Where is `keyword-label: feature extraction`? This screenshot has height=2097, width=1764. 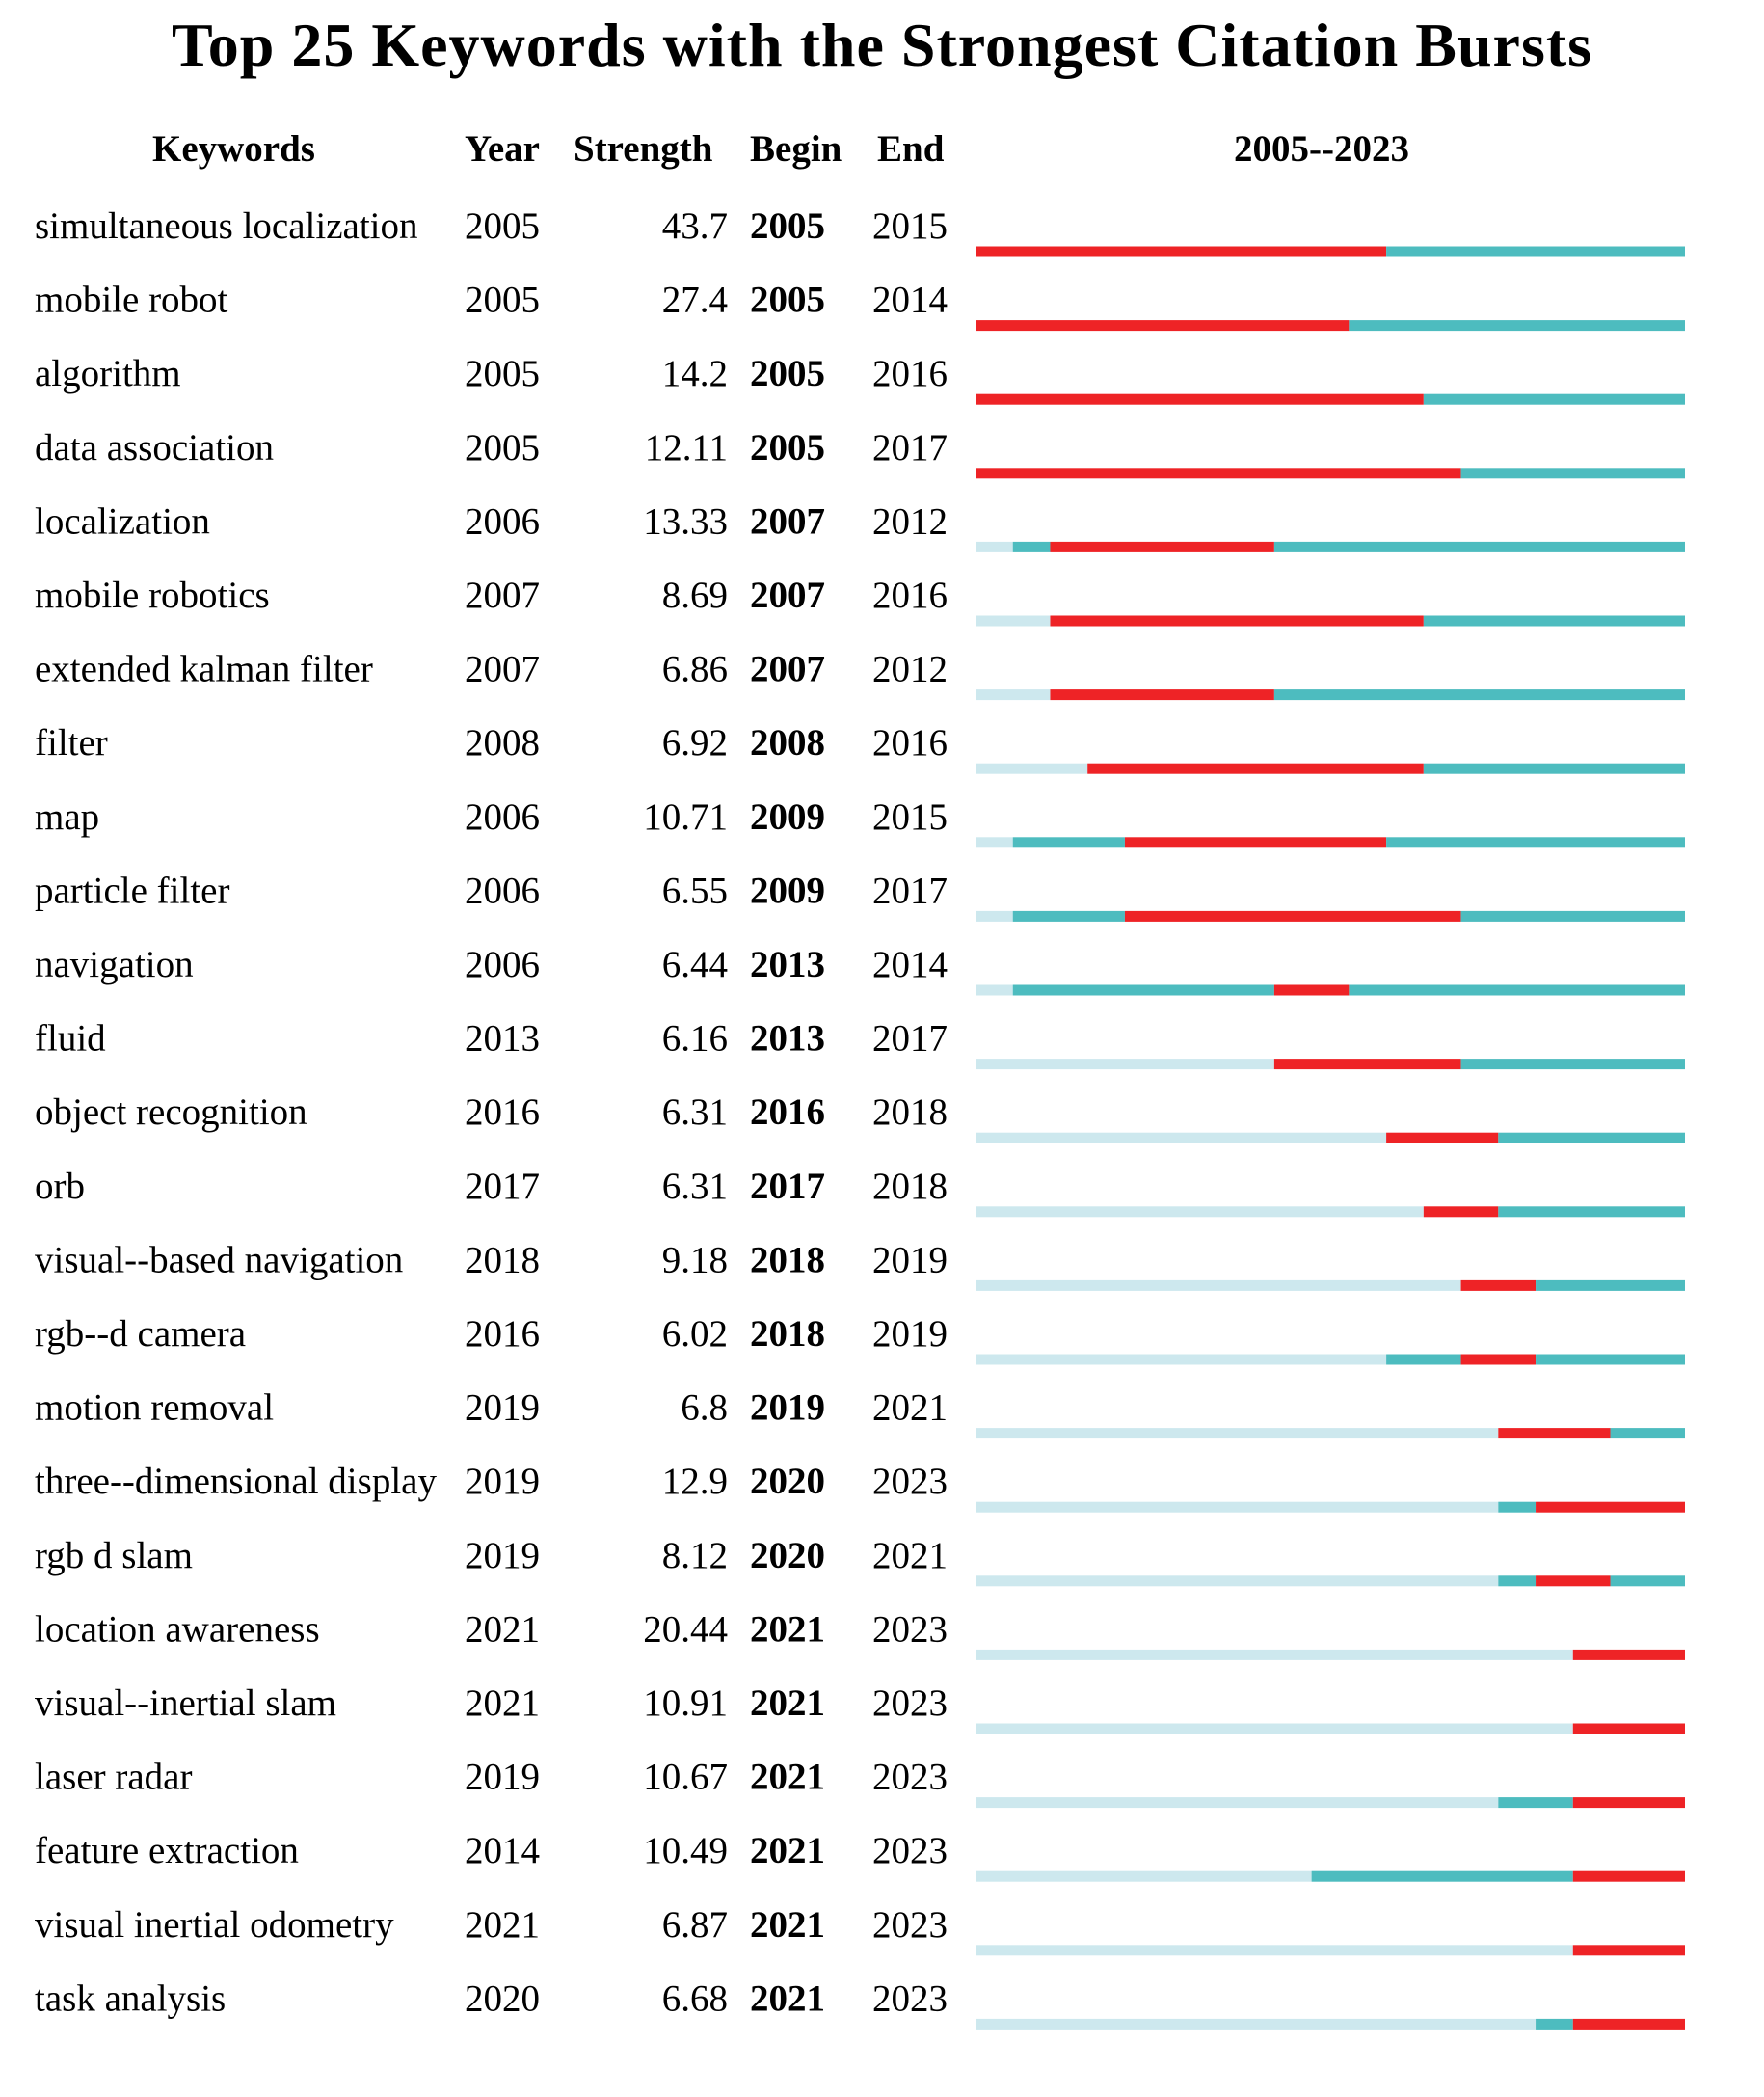 keyword-label: feature extraction is located at coordinates (167, 1850).